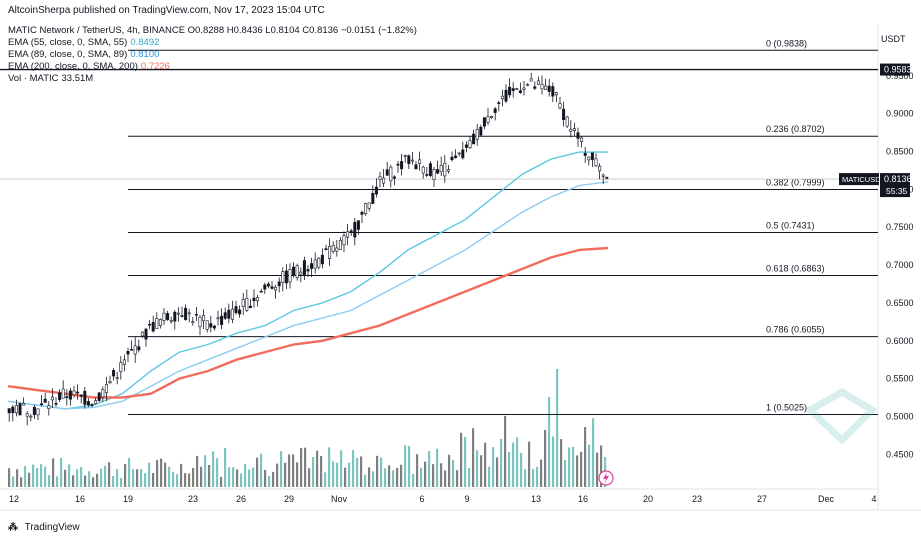 Image resolution: width=921 pixels, height=543 pixels. I want to click on tradingview-footer: ⁂ TradingView, so click(44, 527).